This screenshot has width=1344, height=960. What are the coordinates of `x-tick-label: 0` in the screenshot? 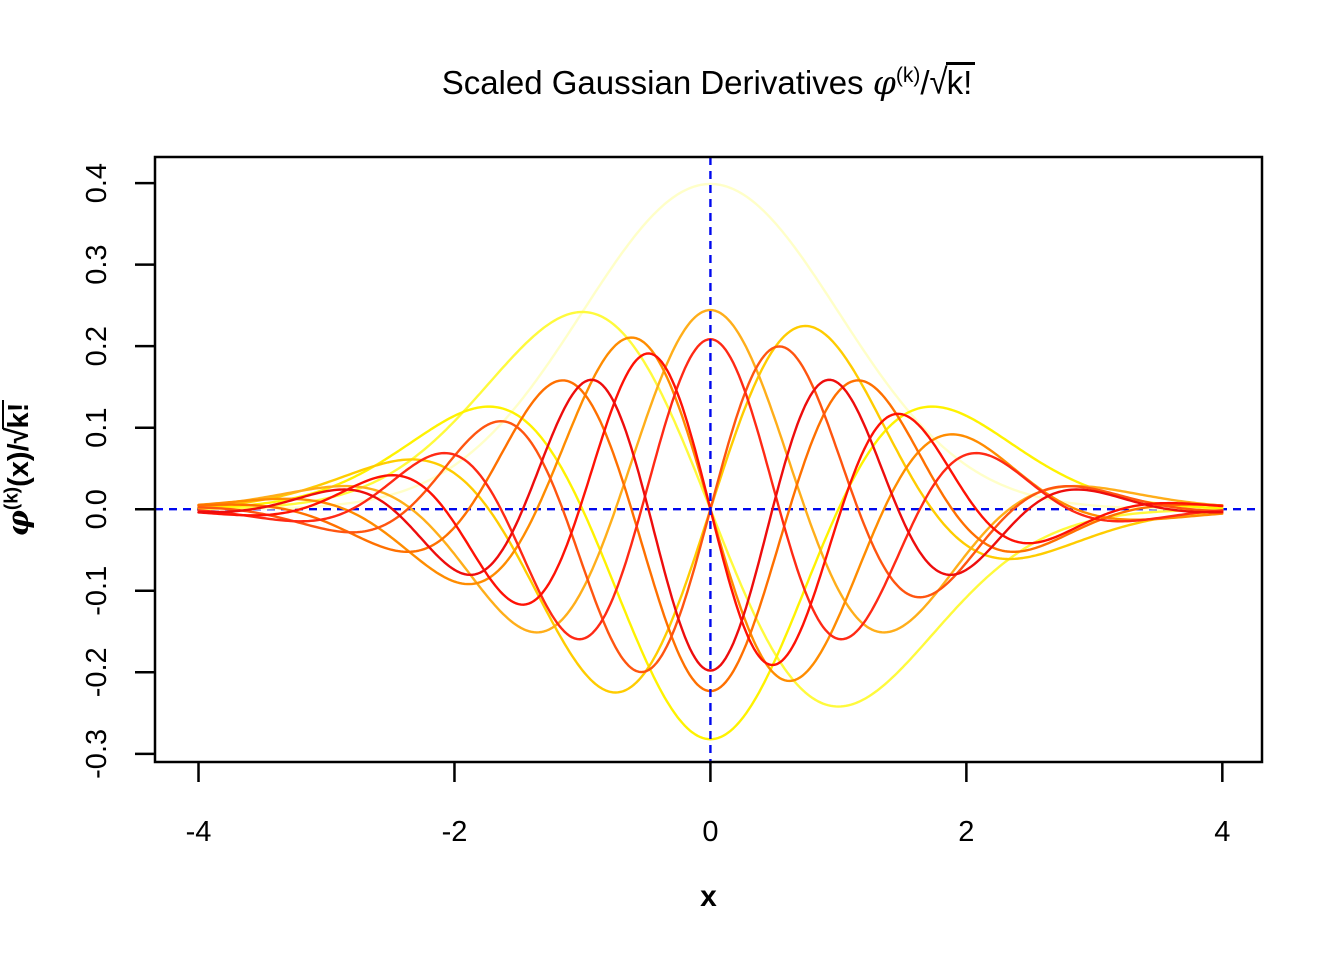 It's located at (710, 832).